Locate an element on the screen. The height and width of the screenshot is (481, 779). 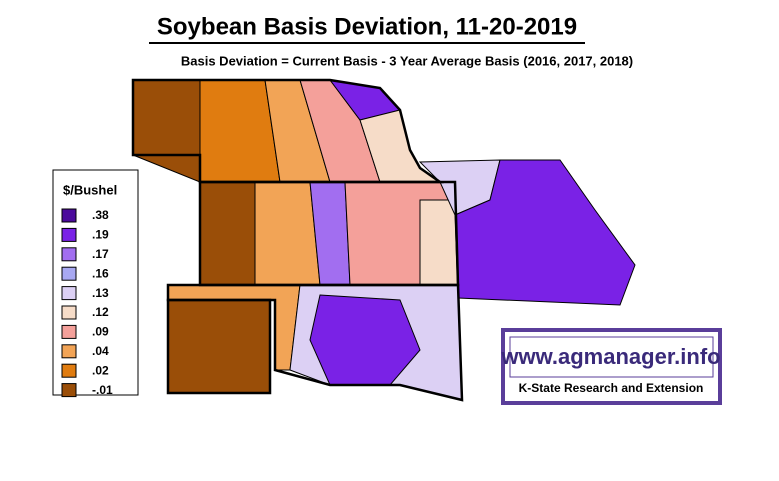
legend-label: .17 is located at coordinates (100, 254).